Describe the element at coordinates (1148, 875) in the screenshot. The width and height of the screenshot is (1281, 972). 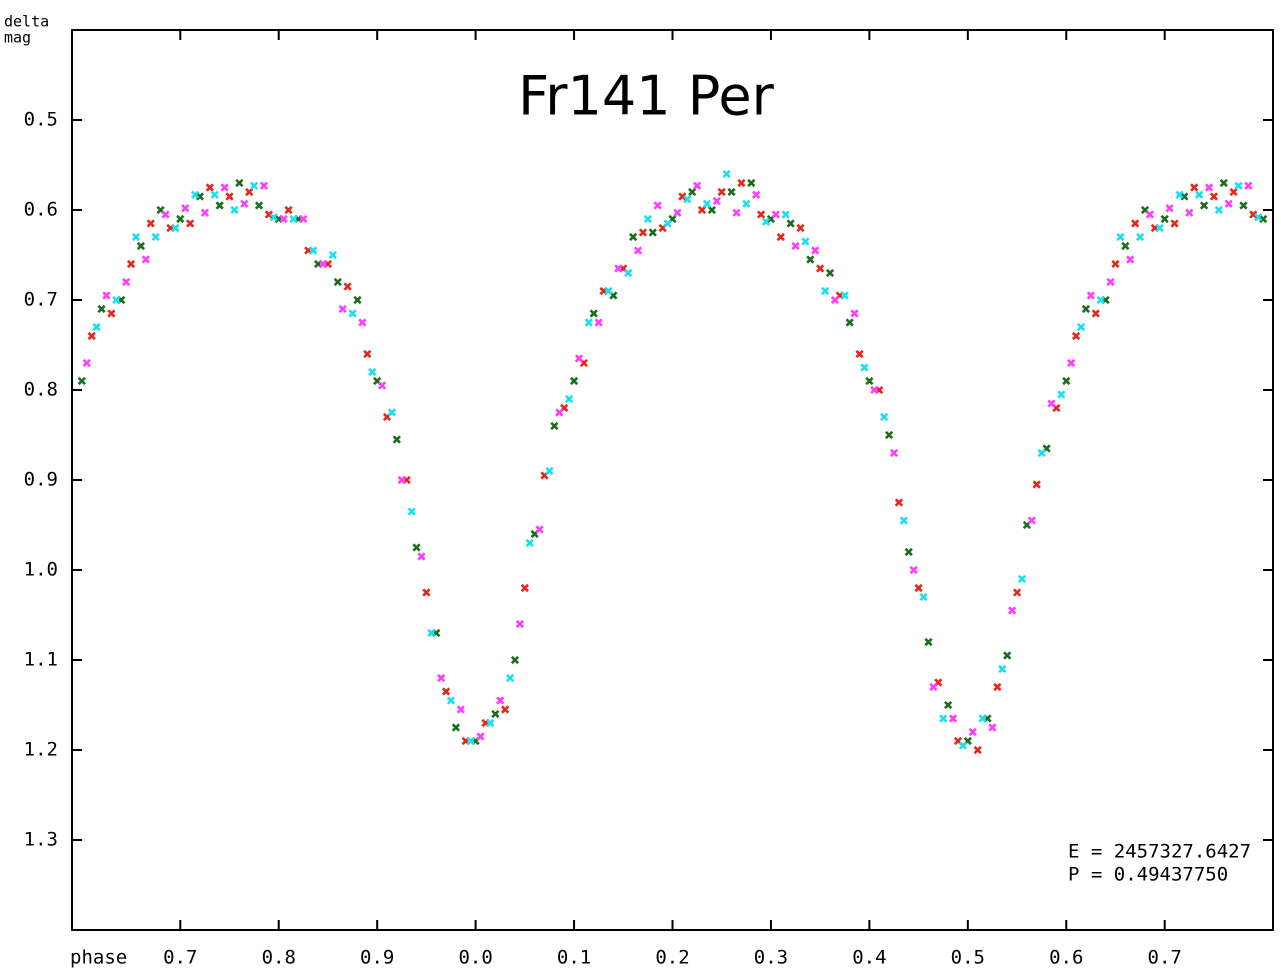
I see `annotation: P = 0.49437750` at that location.